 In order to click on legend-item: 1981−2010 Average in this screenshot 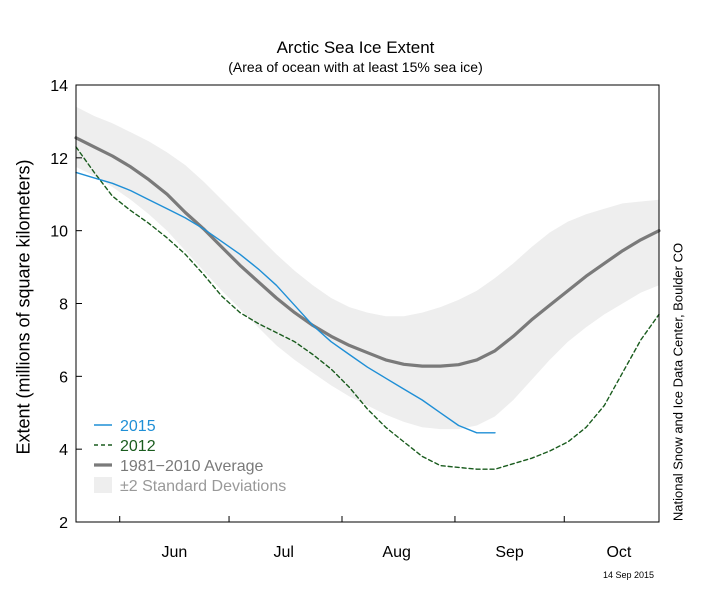, I will do `click(179, 466)`.